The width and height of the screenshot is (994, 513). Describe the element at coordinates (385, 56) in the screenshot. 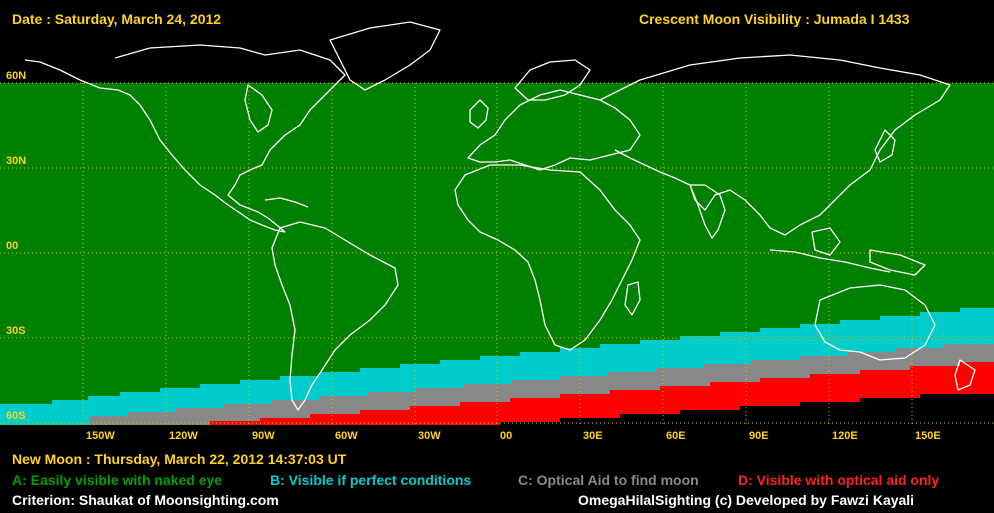

I see `coast-greenland` at that location.